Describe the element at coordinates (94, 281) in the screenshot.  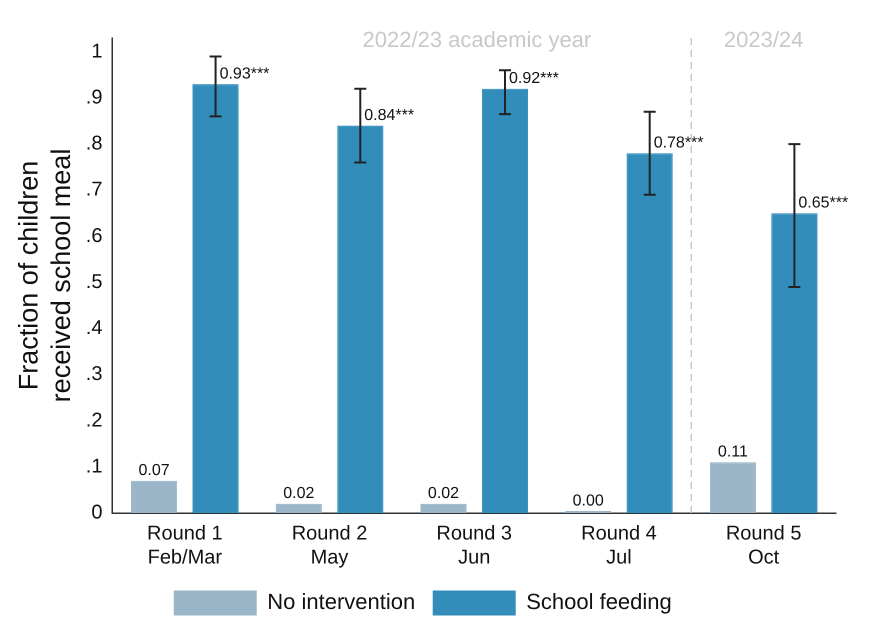
I see `y-tick-label: .5` at that location.